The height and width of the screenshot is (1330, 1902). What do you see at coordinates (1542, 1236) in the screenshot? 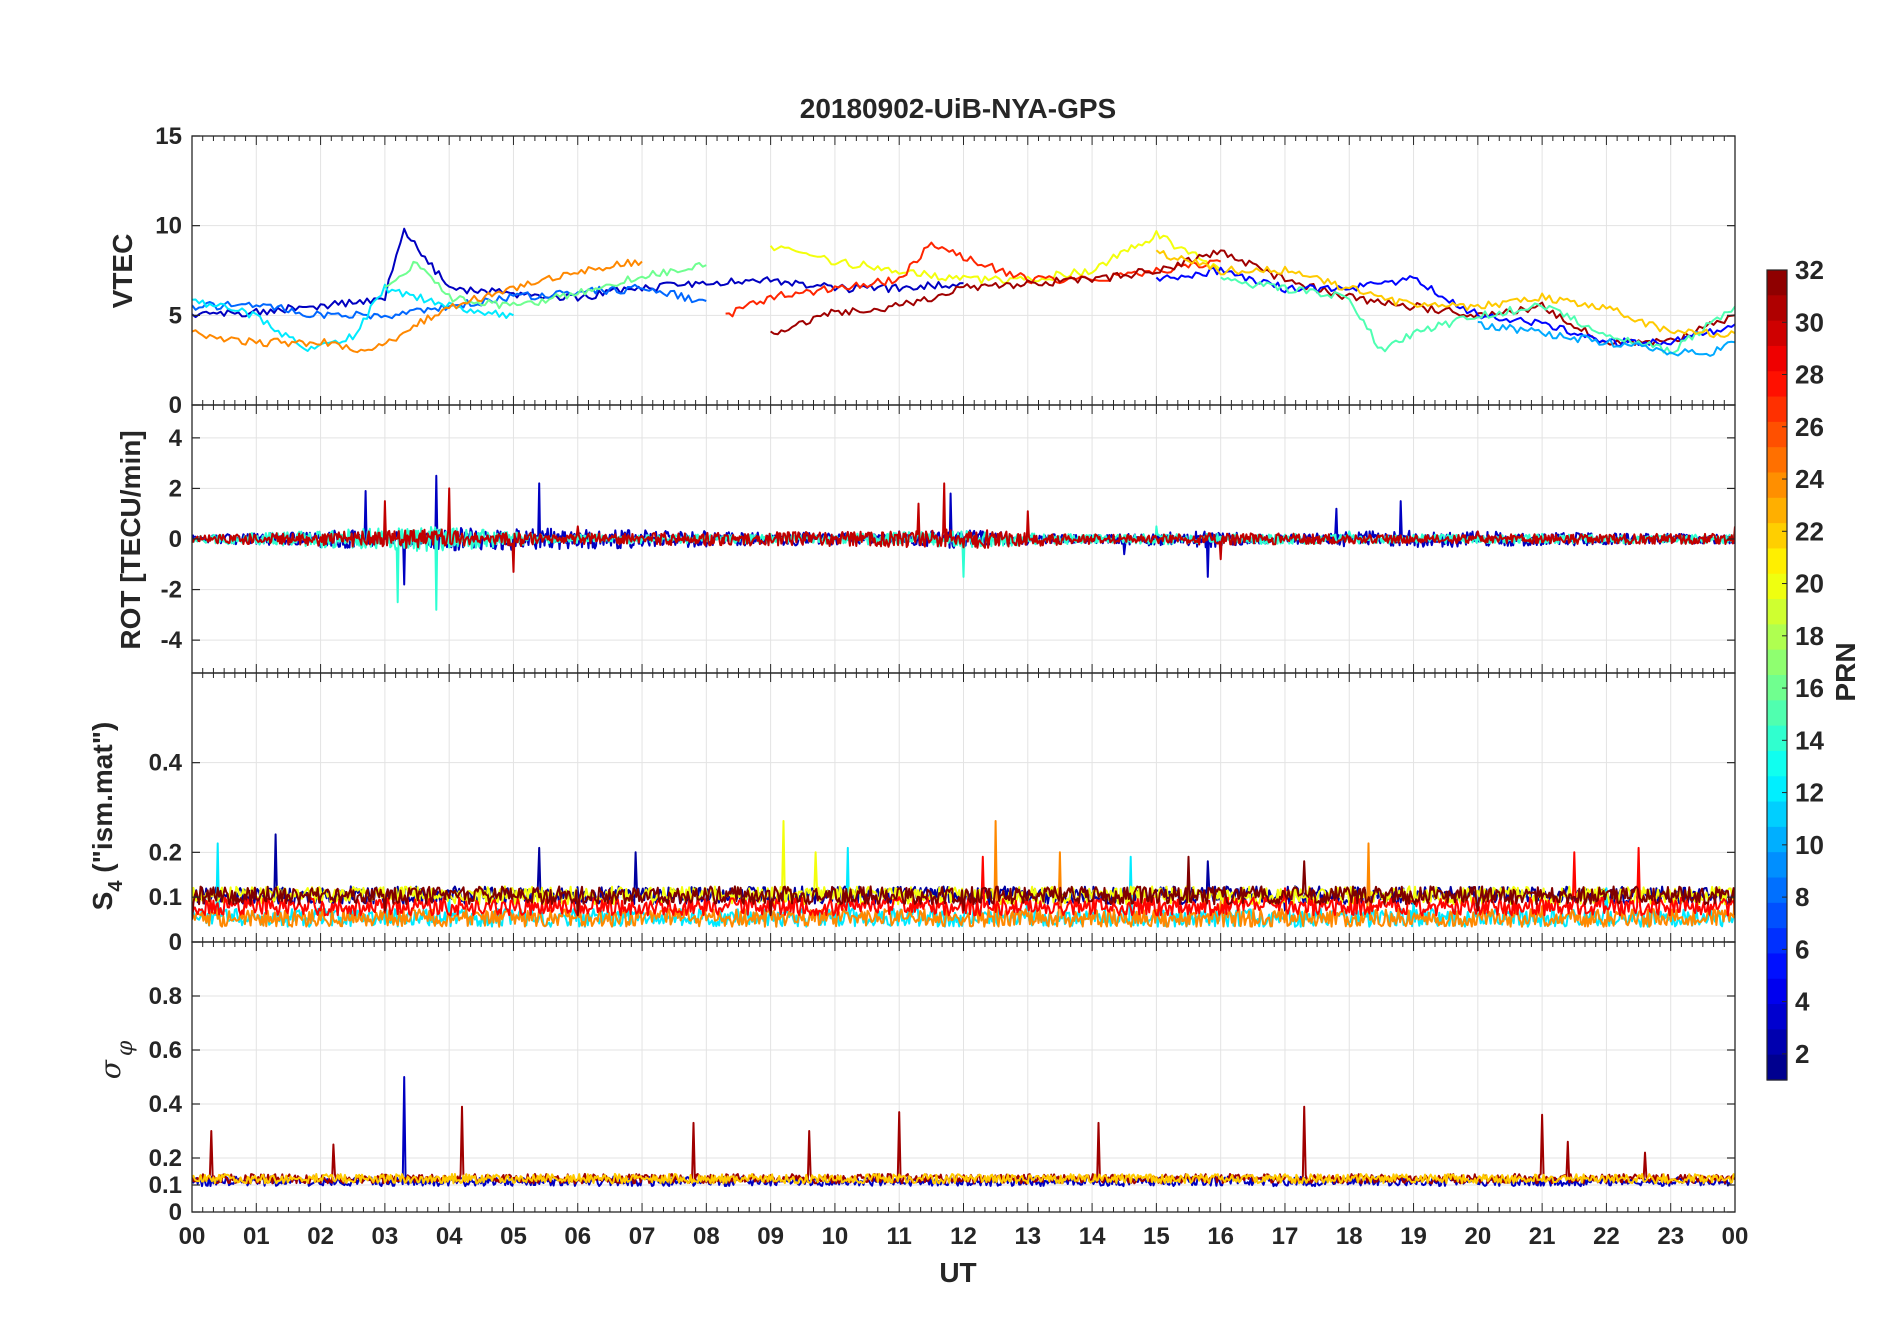
I see `x-tick-label: 21` at bounding box center [1542, 1236].